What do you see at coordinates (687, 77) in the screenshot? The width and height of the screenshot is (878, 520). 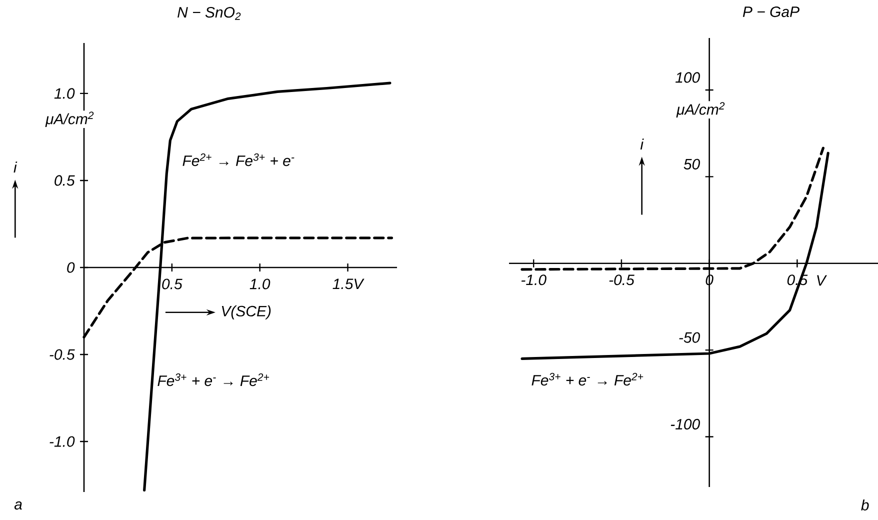 I see `y-tick-label: 100` at bounding box center [687, 77].